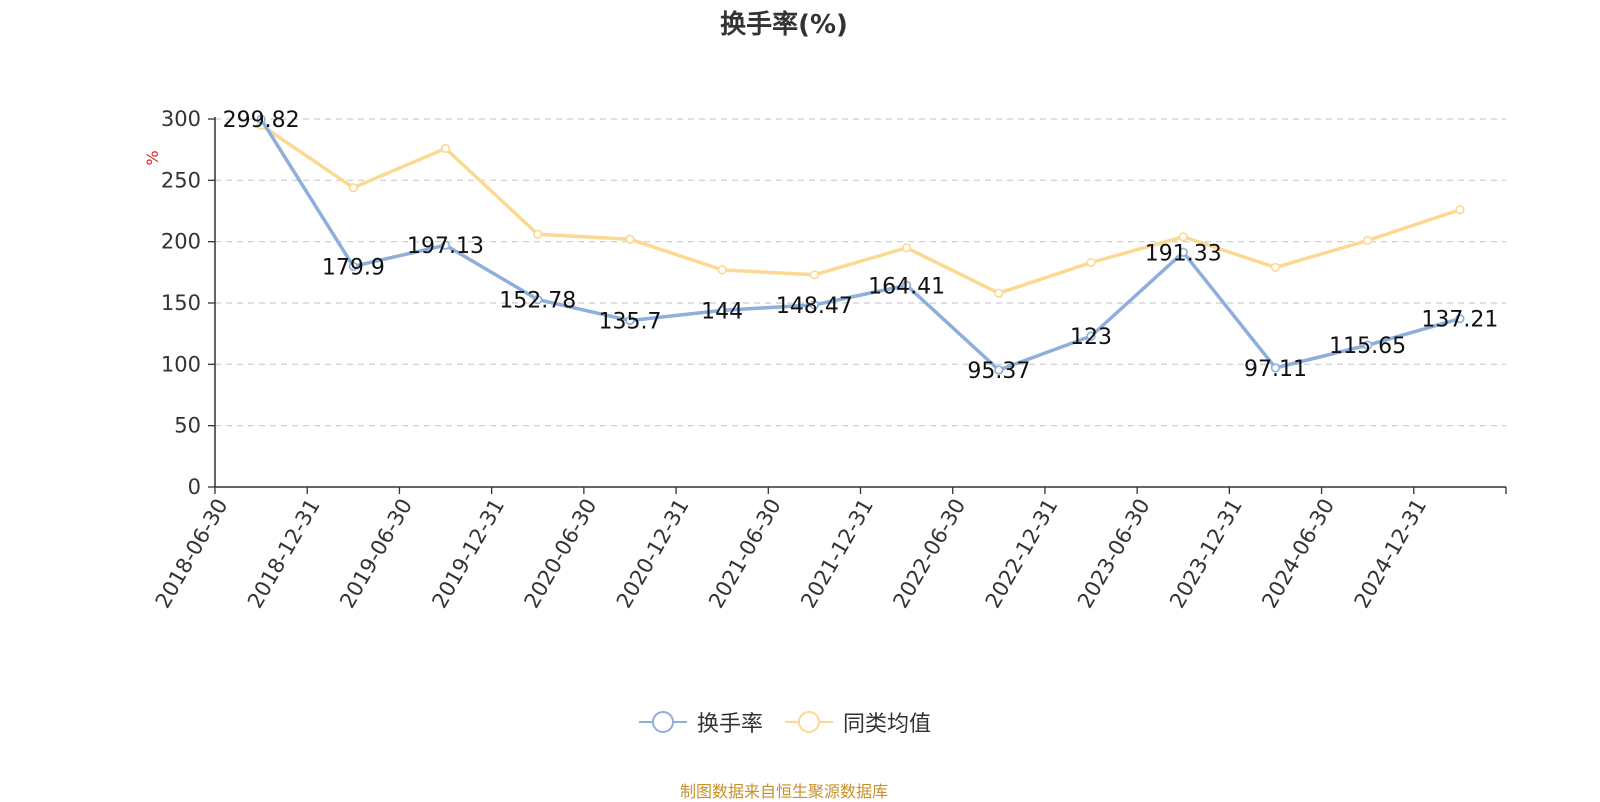  I want to click on y-tick-label-0: 0, so click(194, 487).